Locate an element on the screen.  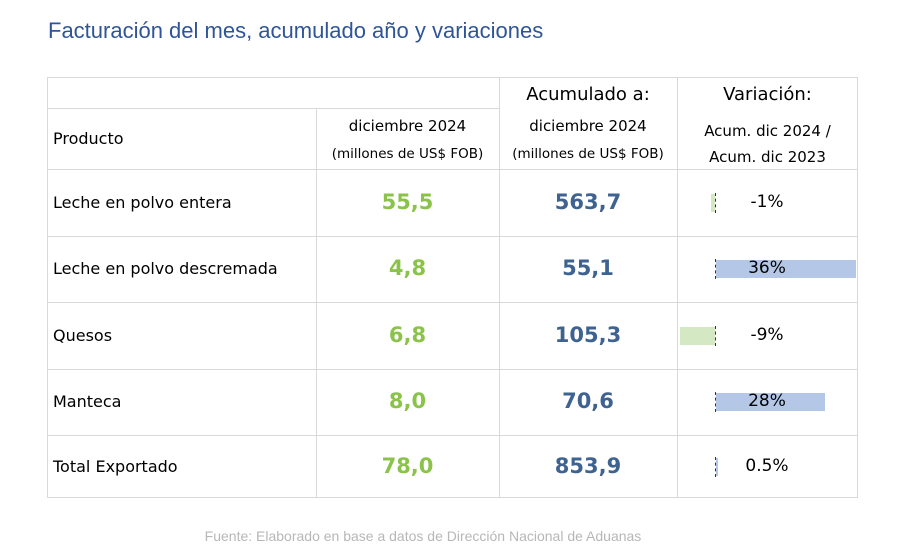
row-ytd-value: 853,9 is located at coordinates (588, 465).